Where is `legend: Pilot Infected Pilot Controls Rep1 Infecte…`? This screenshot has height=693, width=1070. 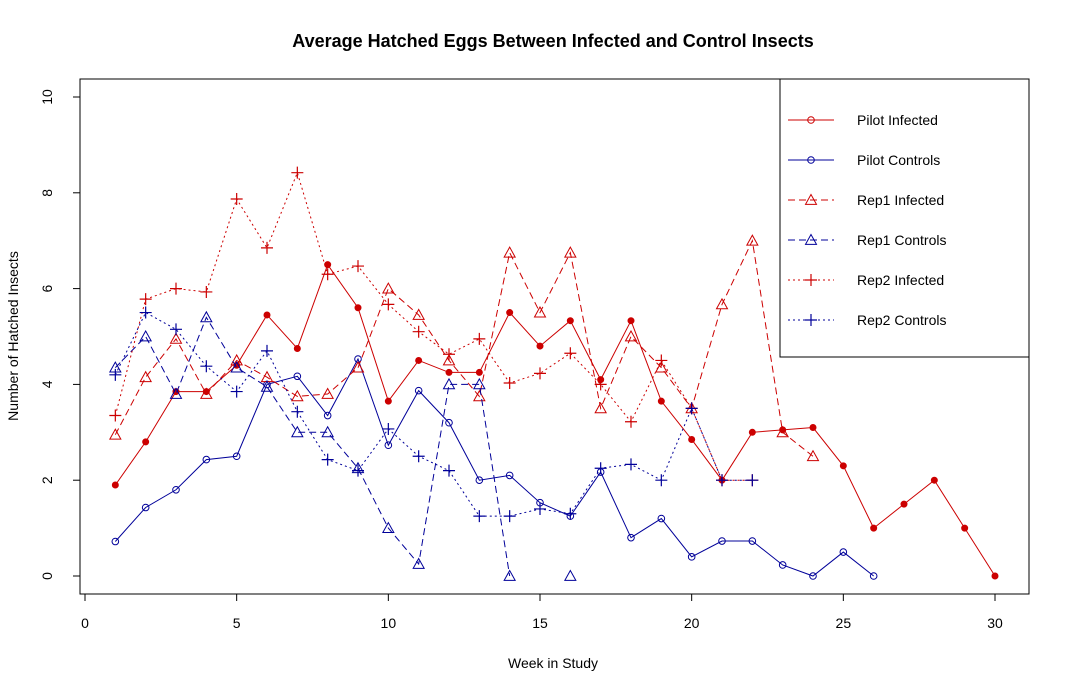 legend: Pilot Infected Pilot Controls Rep1 Infecte… is located at coordinates (904, 218).